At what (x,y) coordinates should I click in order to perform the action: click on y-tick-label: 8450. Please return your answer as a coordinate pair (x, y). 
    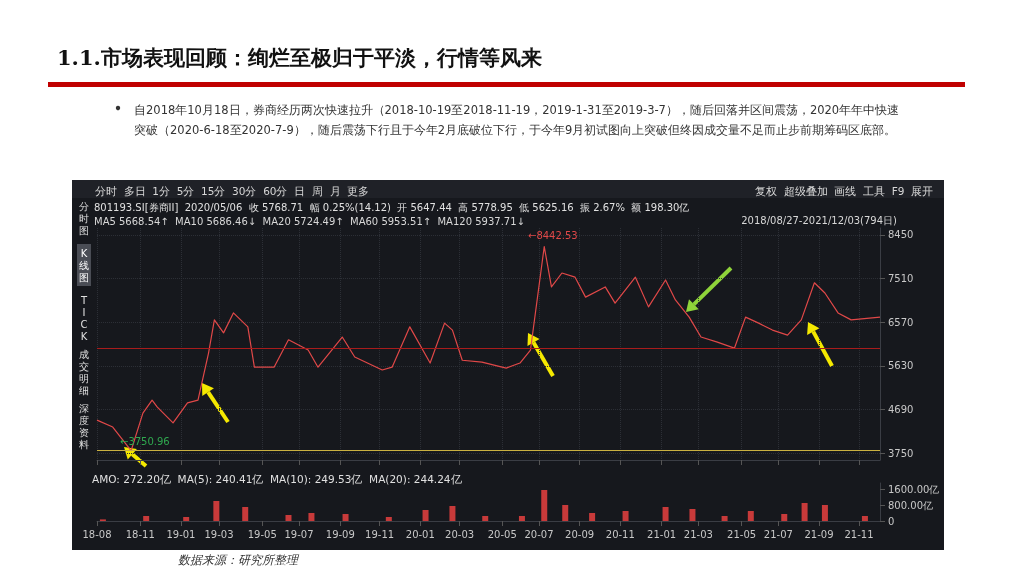
    Looking at the image, I should click on (901, 235).